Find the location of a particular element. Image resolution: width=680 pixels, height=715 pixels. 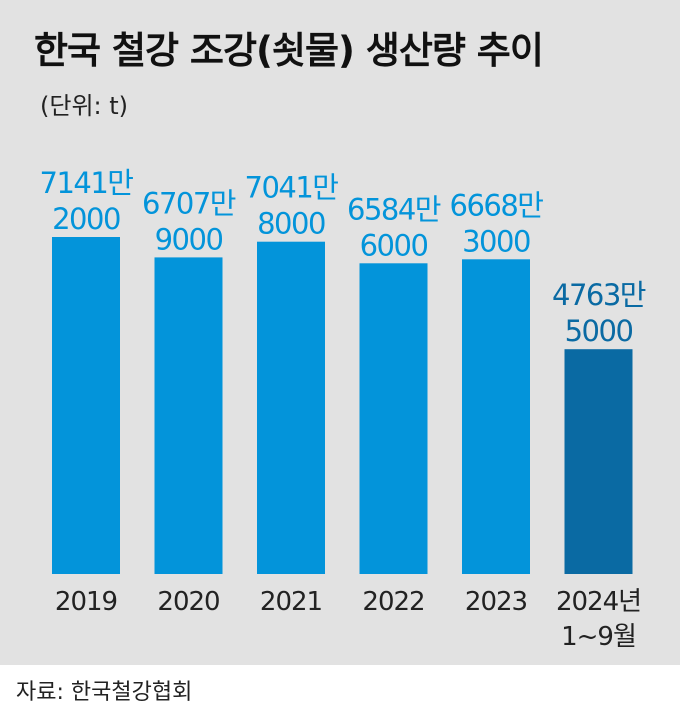

value-label-2: 7041만 8000 is located at coordinates (292, 206).